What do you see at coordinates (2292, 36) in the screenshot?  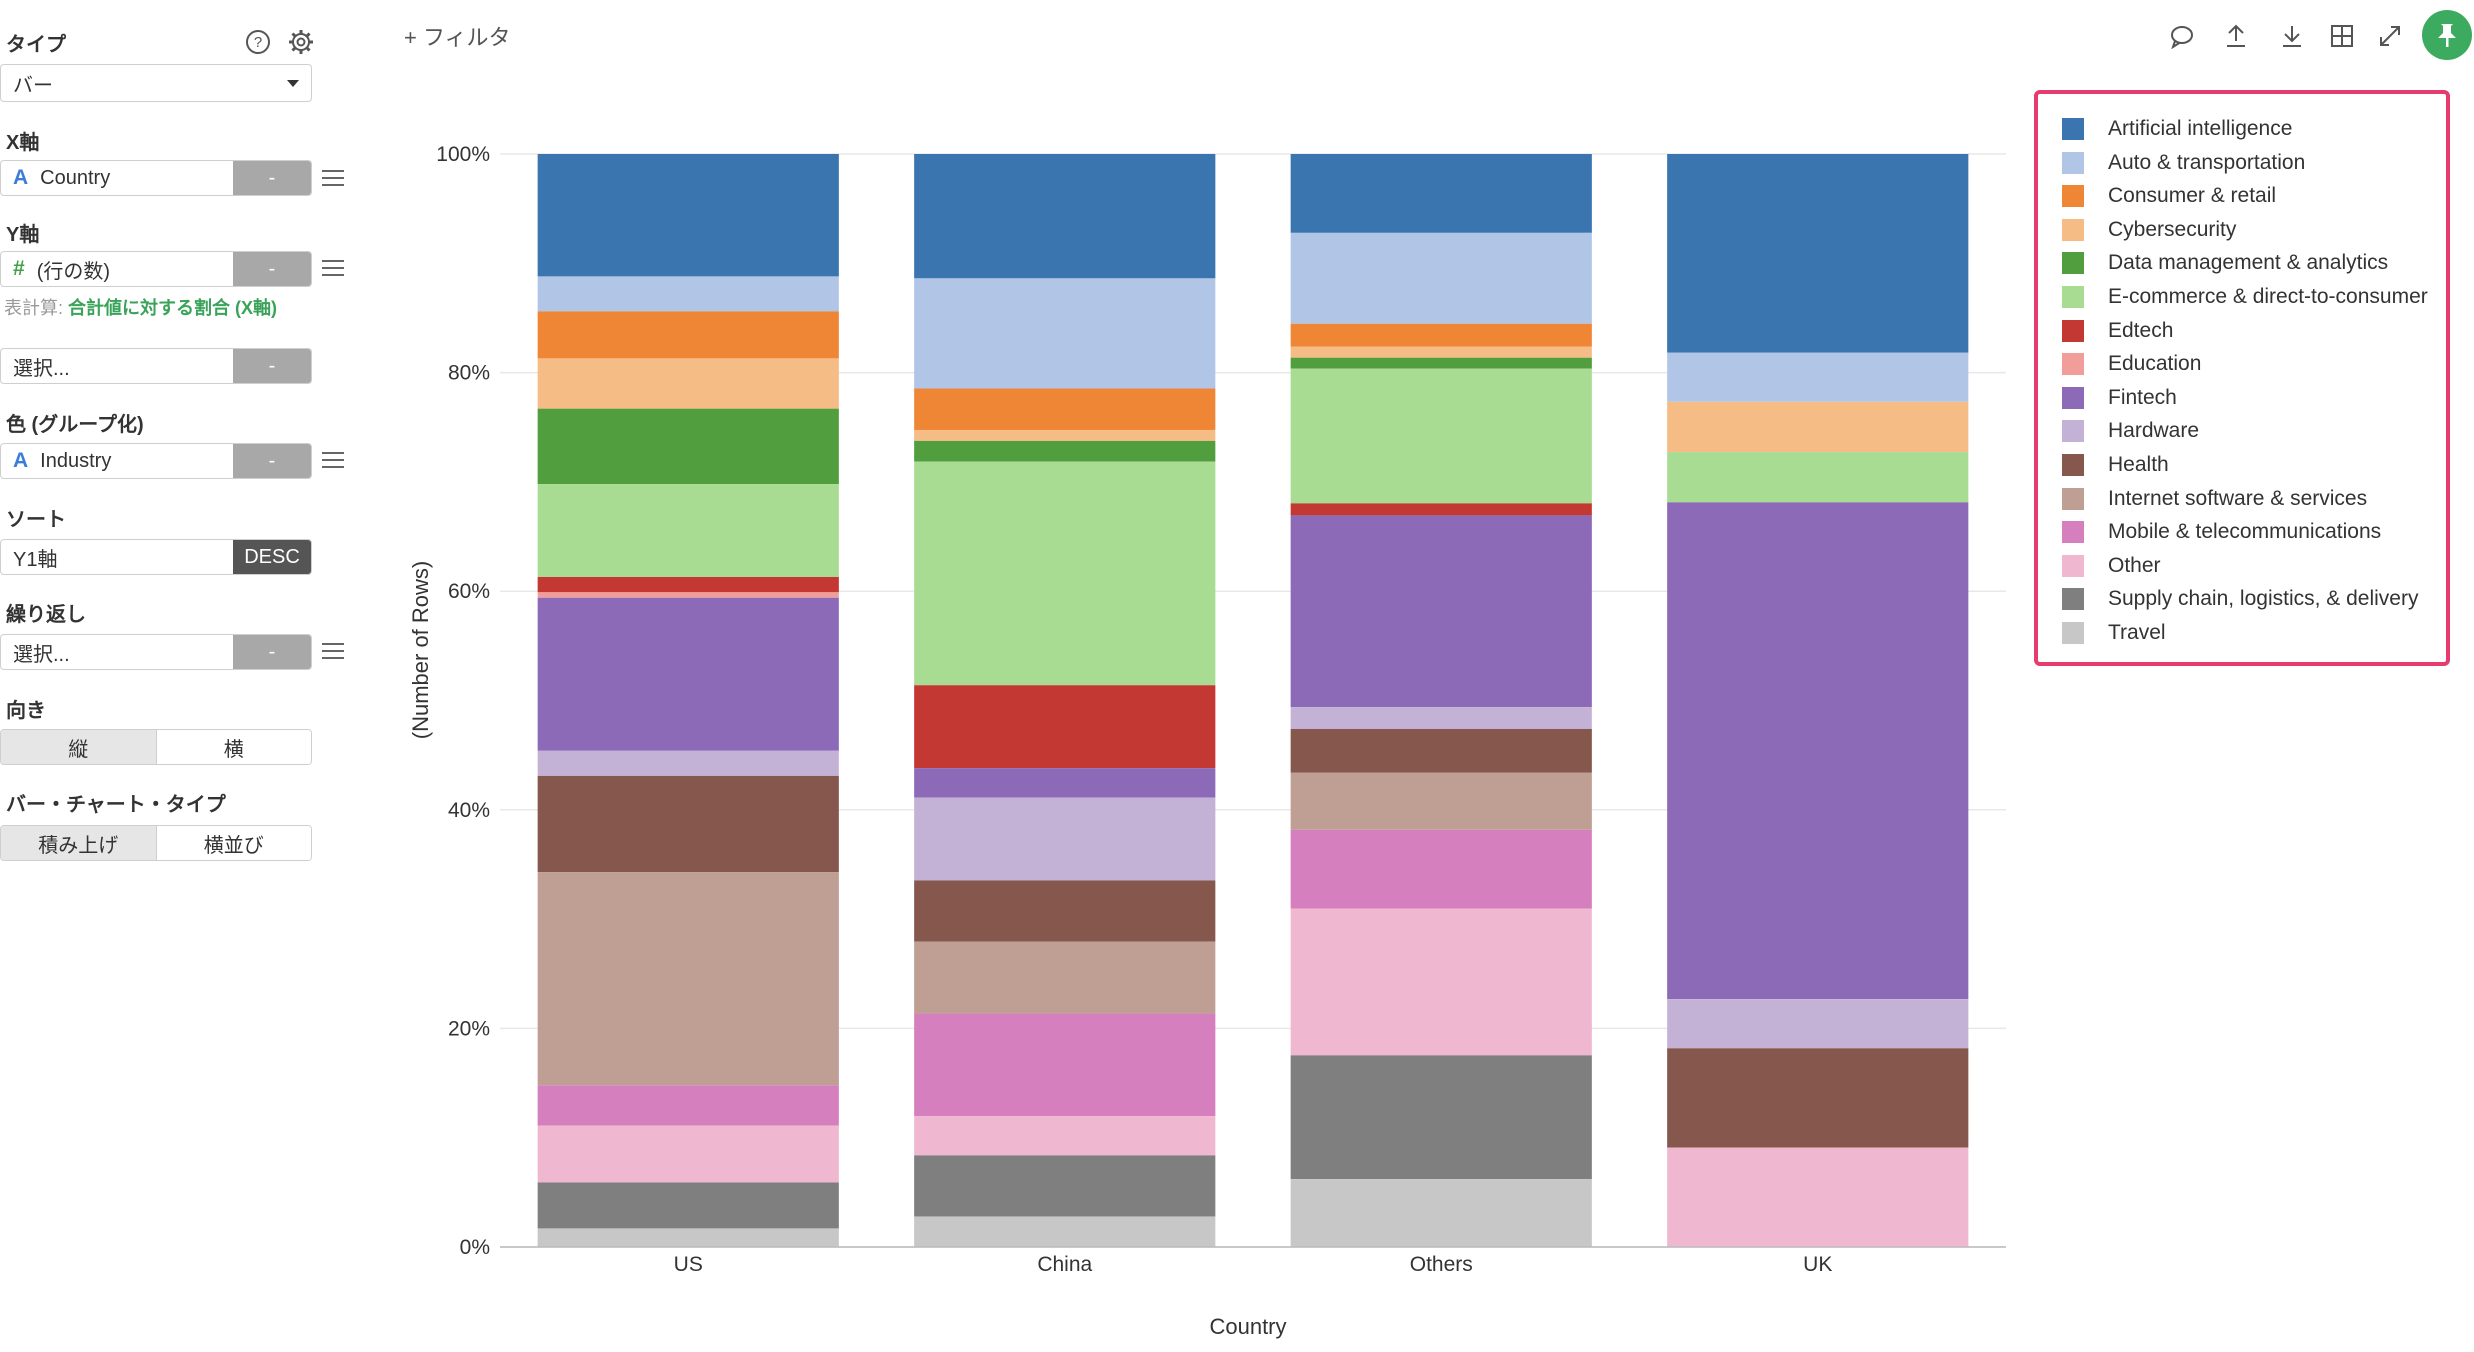 I see `download-icon` at bounding box center [2292, 36].